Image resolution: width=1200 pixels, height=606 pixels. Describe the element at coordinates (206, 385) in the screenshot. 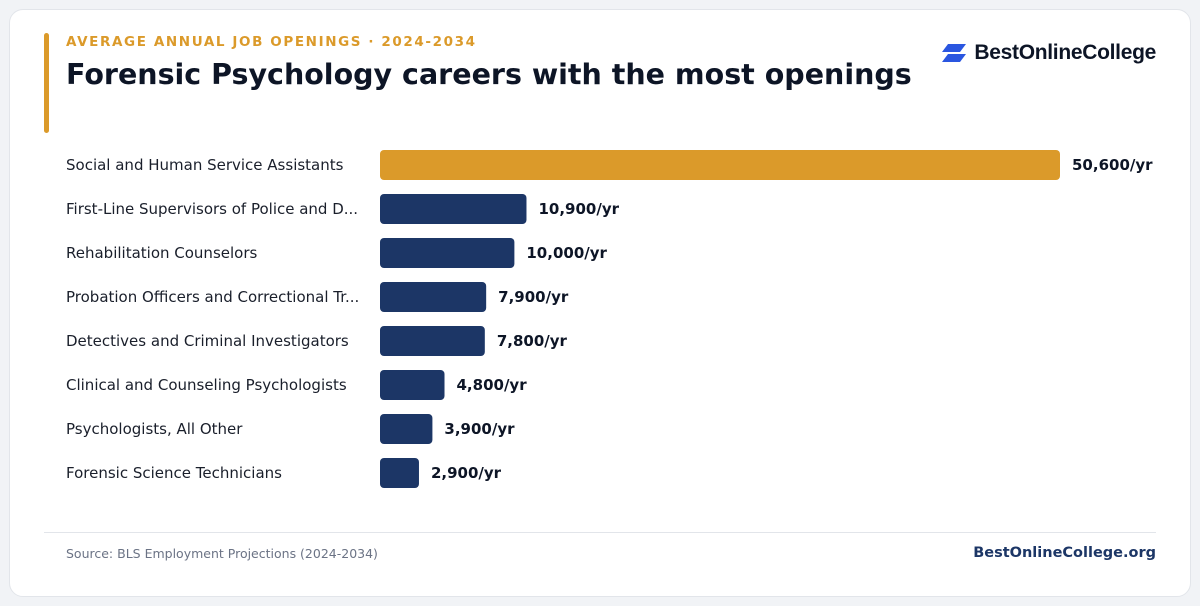

I see `category-label: Clinical and Counseling Psychologists` at that location.